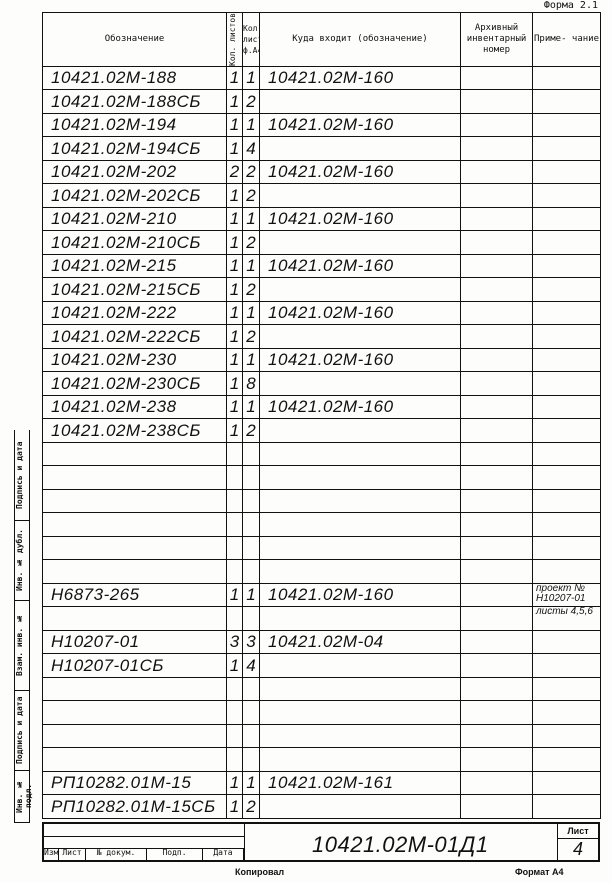  What do you see at coordinates (134, 242) in the screenshot?
I see `designation-cell: 10421.02М-210СБ` at bounding box center [134, 242].